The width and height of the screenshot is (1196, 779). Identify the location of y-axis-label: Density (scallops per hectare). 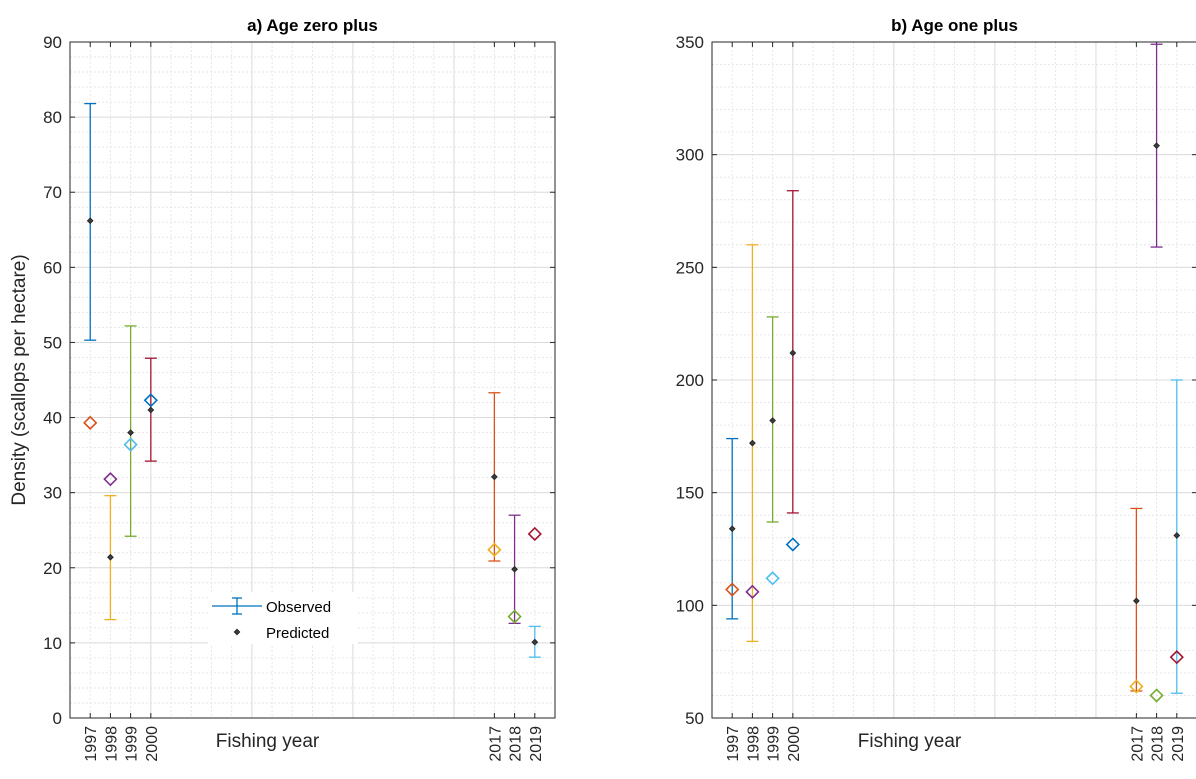
(19, 379).